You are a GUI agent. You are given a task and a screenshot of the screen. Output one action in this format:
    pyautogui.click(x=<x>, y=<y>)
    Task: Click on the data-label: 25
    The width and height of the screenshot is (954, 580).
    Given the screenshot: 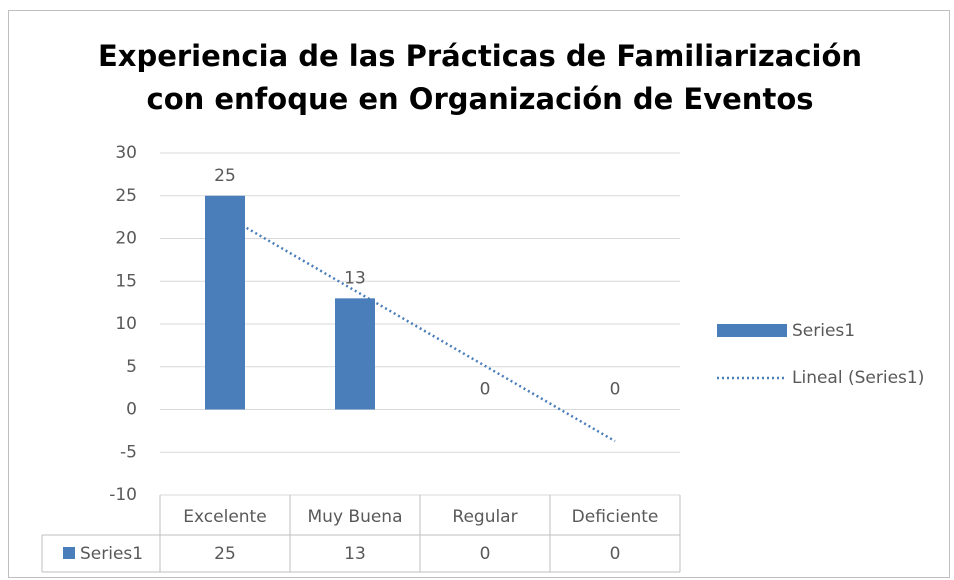 What is the action you would take?
    pyautogui.click(x=225, y=176)
    